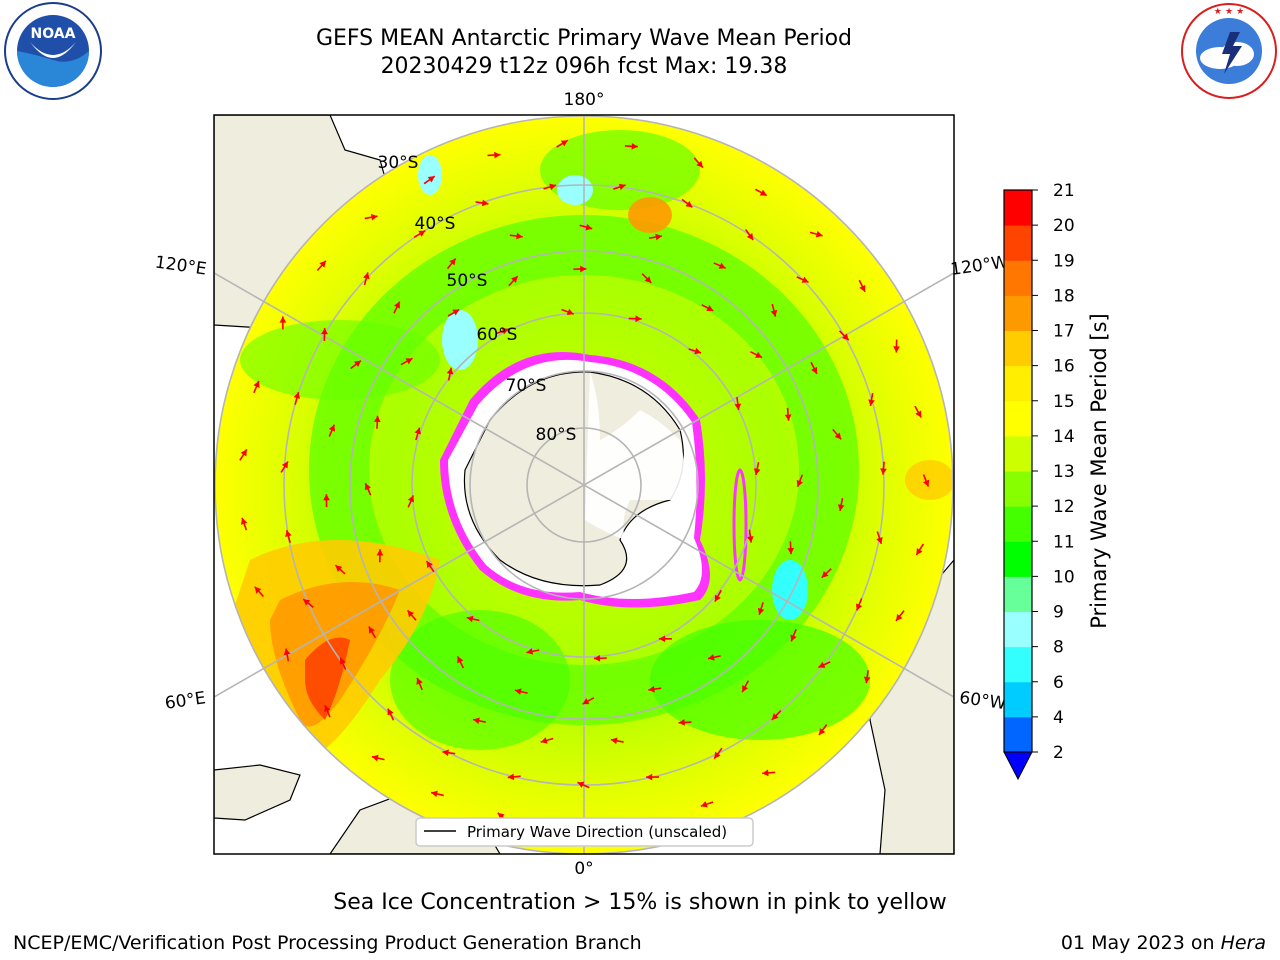 Image resolution: width=1280 pixels, height=960 pixels. What do you see at coordinates (1137, 943) in the screenshot?
I see `date-text: 01 May 2023 on` at bounding box center [1137, 943].